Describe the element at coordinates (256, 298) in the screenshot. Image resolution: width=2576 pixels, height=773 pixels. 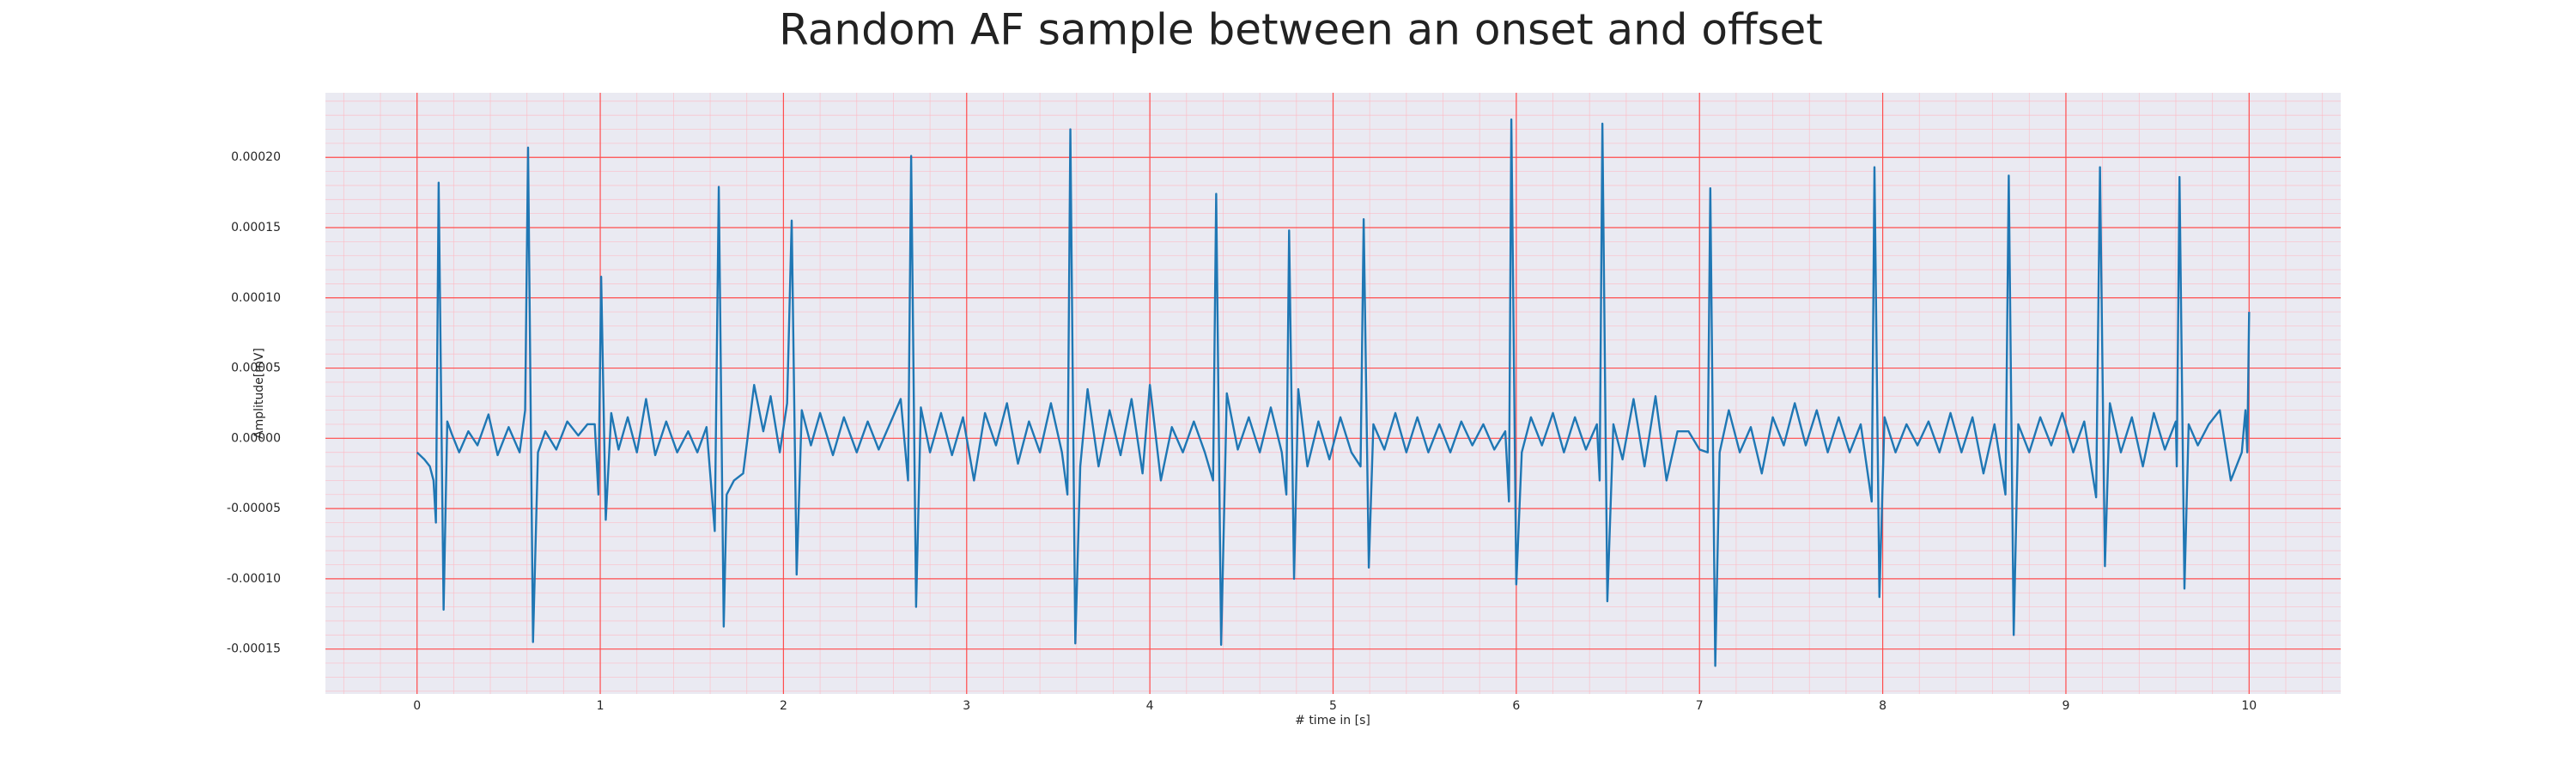
I see `y-tick-label: 0.00010` at that location.